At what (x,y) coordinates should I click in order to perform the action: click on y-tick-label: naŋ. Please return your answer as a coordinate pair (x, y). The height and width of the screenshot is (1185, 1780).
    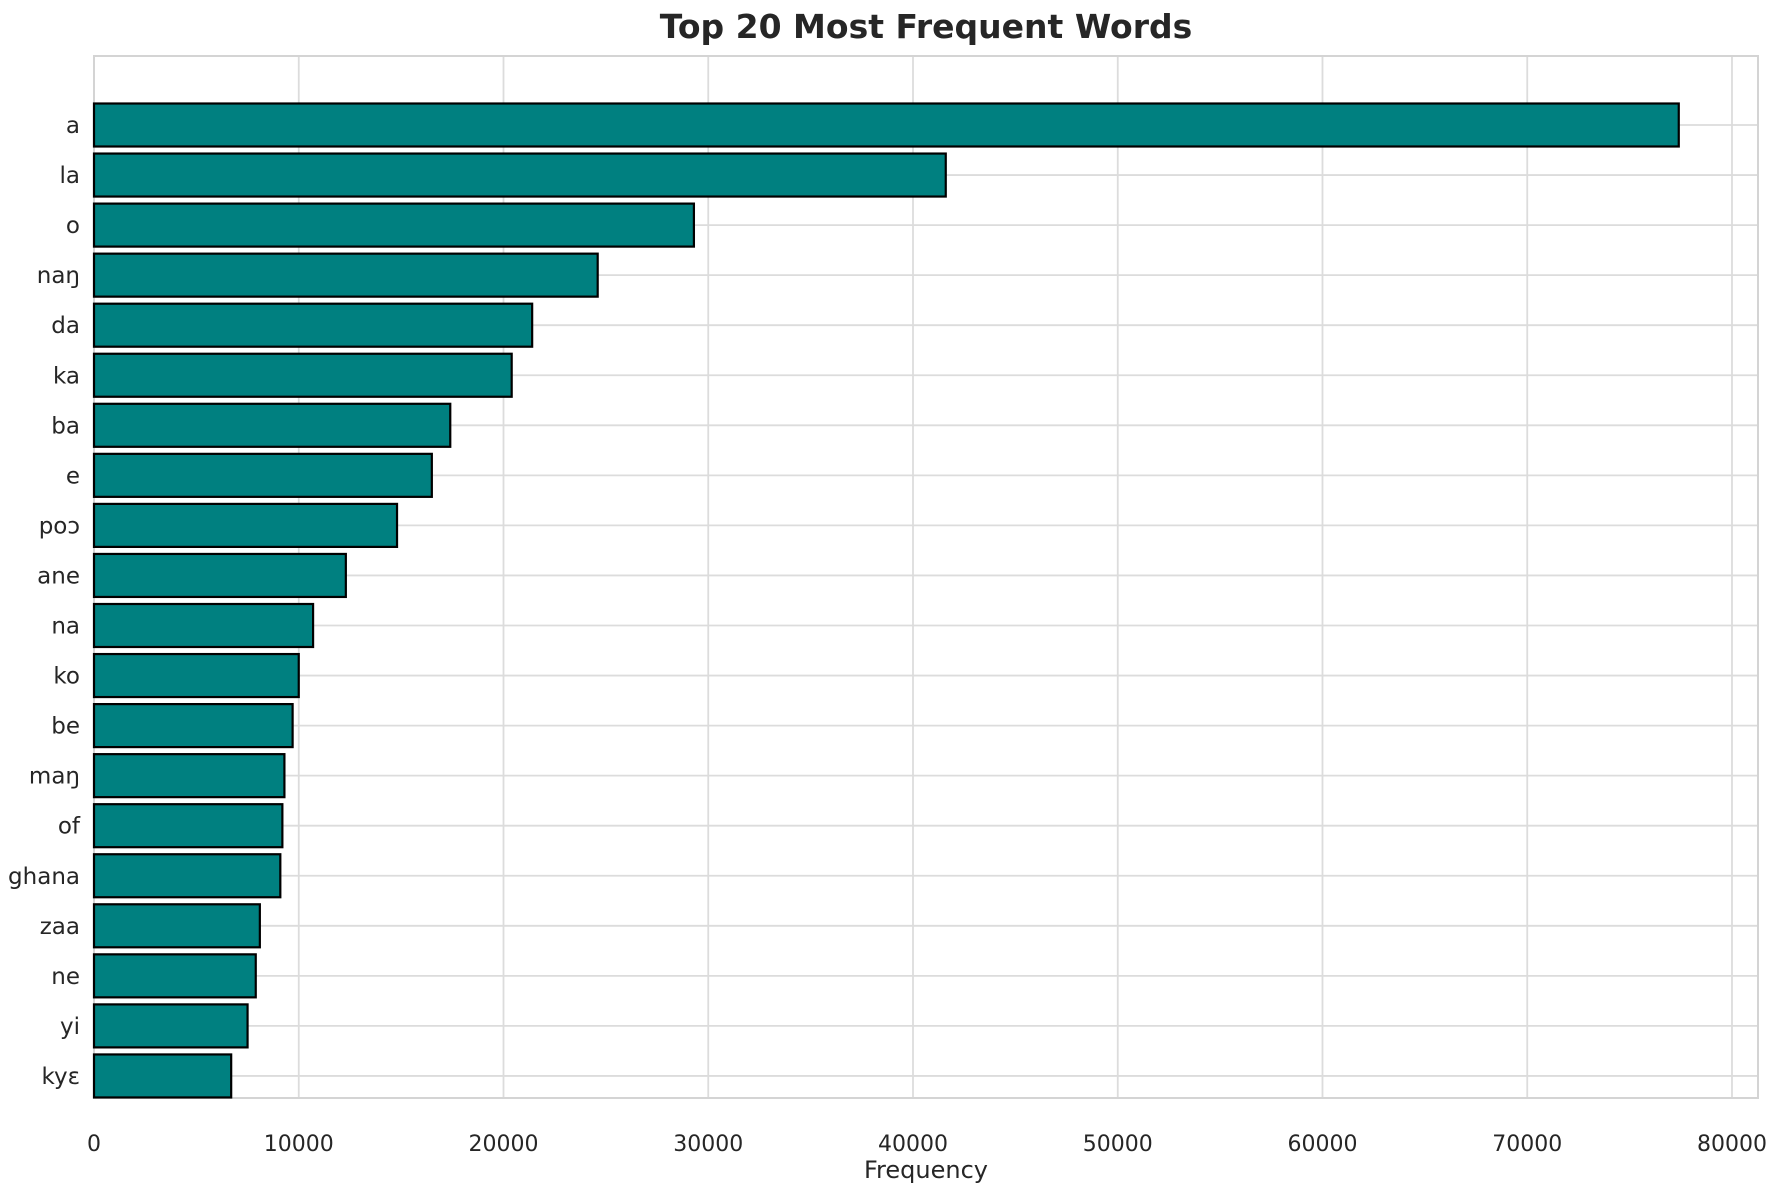
    Looking at the image, I should click on (58, 276).